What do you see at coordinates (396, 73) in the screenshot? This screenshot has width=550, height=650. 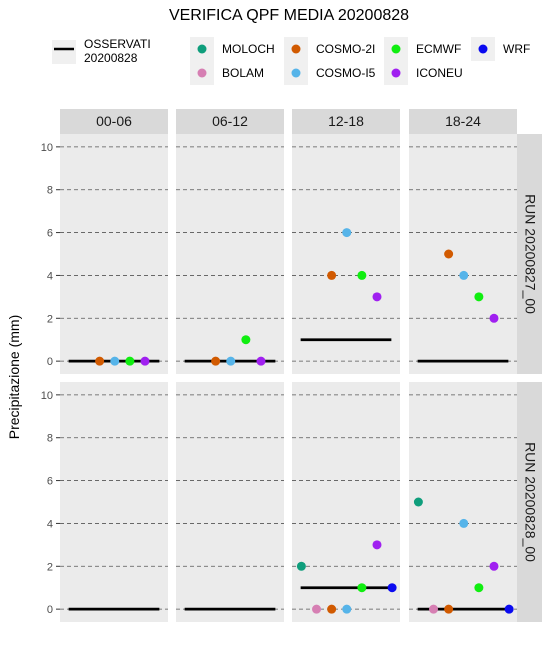 I see `legend-marker-iconeu` at bounding box center [396, 73].